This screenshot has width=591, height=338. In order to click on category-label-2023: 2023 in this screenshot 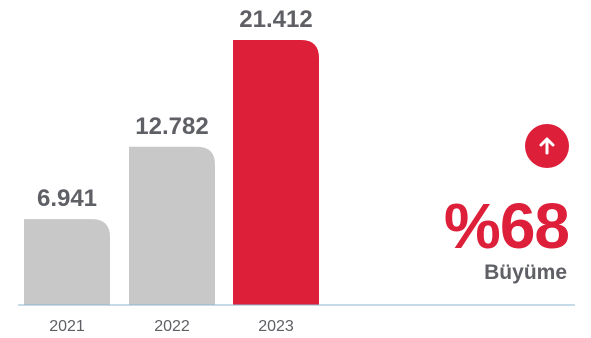, I will do `click(276, 326)`.